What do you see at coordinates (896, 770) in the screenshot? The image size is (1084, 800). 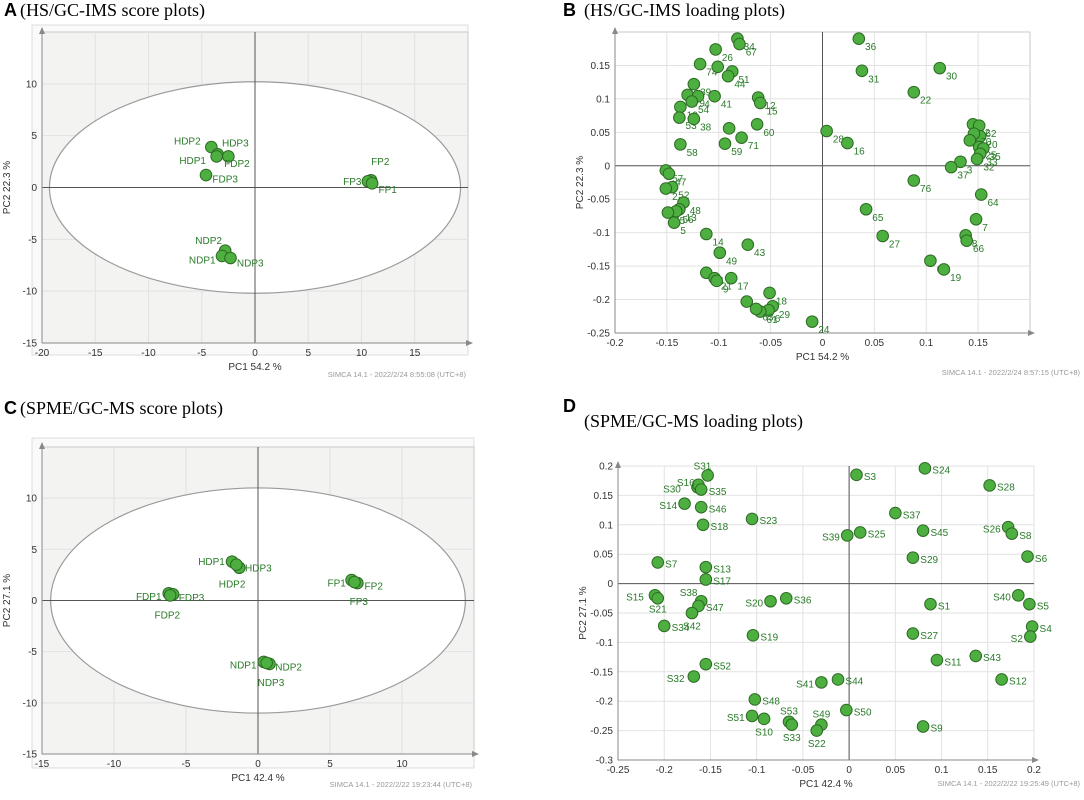 I see `x-tick-label: 0.05` at bounding box center [896, 770].